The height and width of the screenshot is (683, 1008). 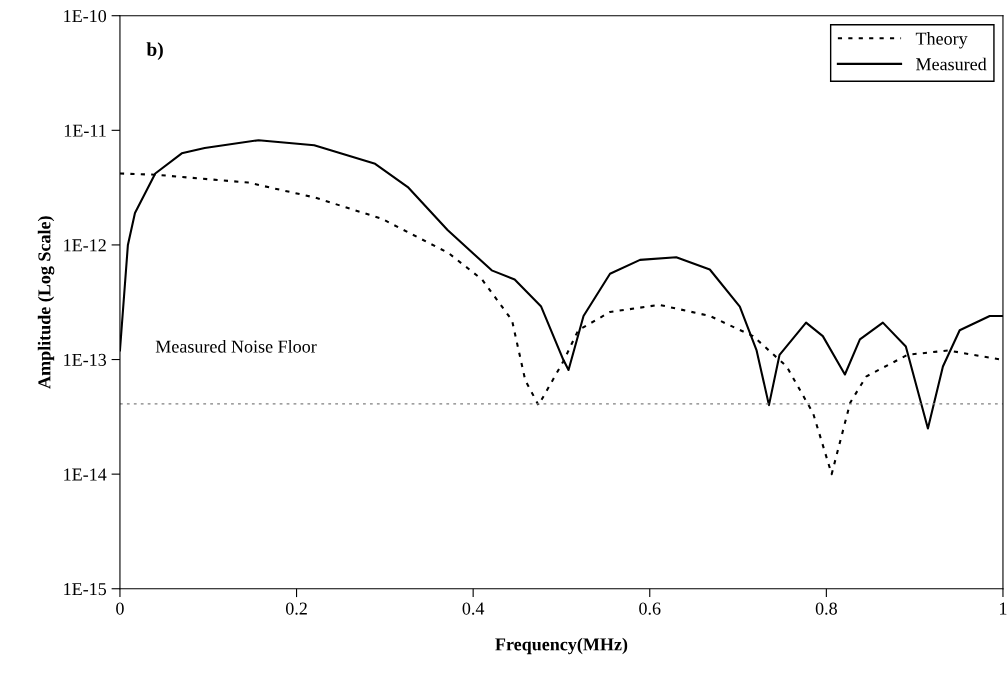 I want to click on legend-label: Measured, so click(x=951, y=64).